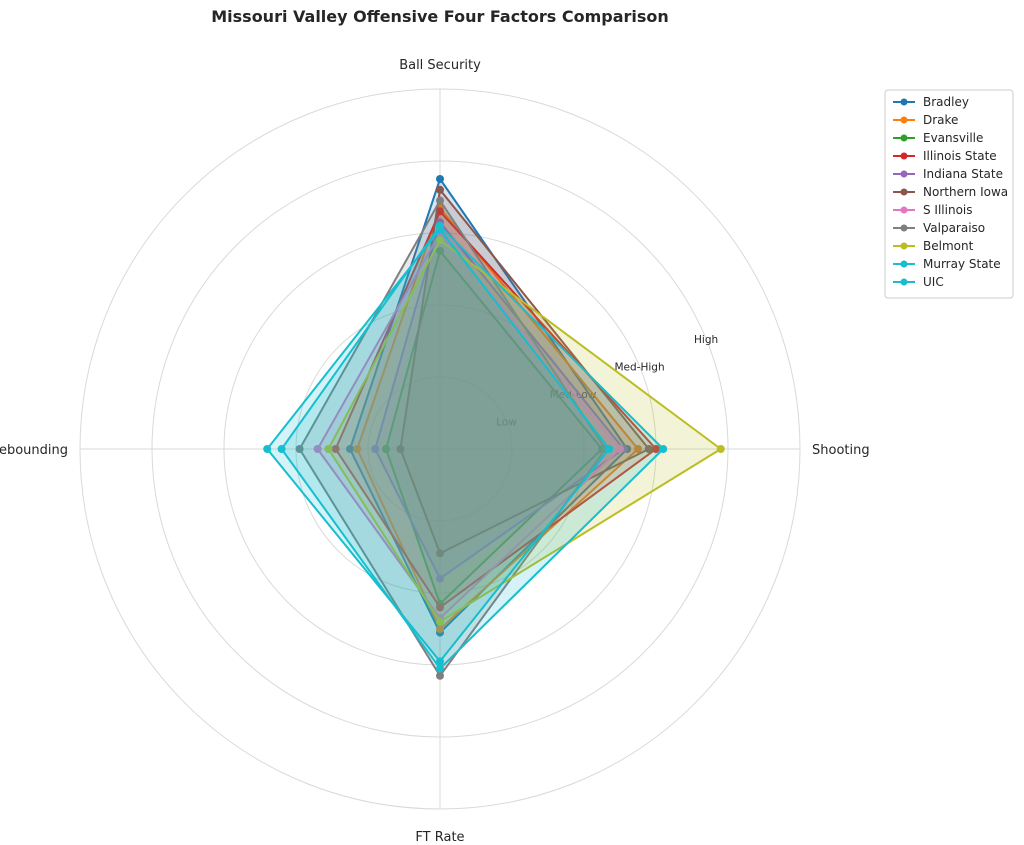 This screenshot has height=845, width=1024. I want to click on legend-label: Belmont, so click(948, 246).